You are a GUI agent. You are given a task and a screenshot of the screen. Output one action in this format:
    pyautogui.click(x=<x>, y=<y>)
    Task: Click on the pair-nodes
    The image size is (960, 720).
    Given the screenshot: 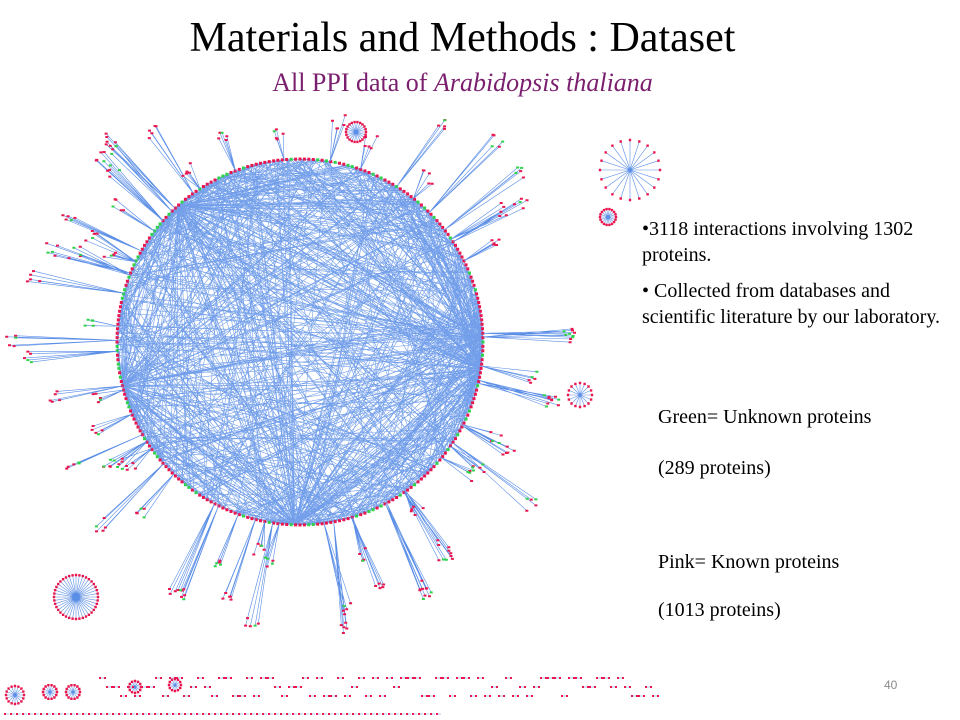 What is the action you would take?
    pyautogui.click(x=331, y=696)
    